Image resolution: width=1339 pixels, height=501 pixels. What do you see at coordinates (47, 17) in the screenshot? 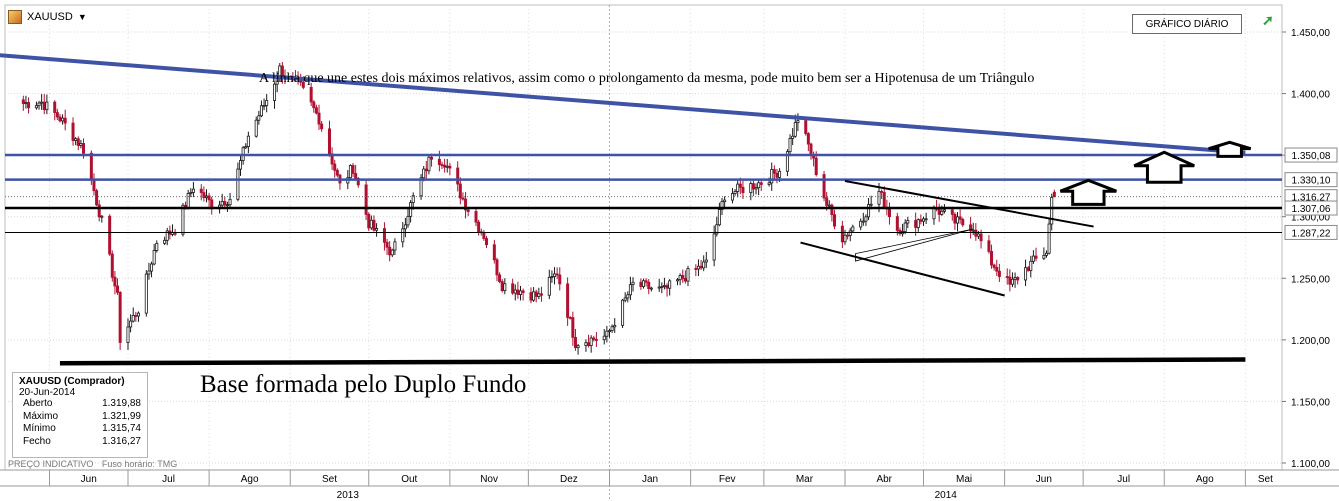
I see `symbol-selector: XAUUSD ▼` at bounding box center [47, 17].